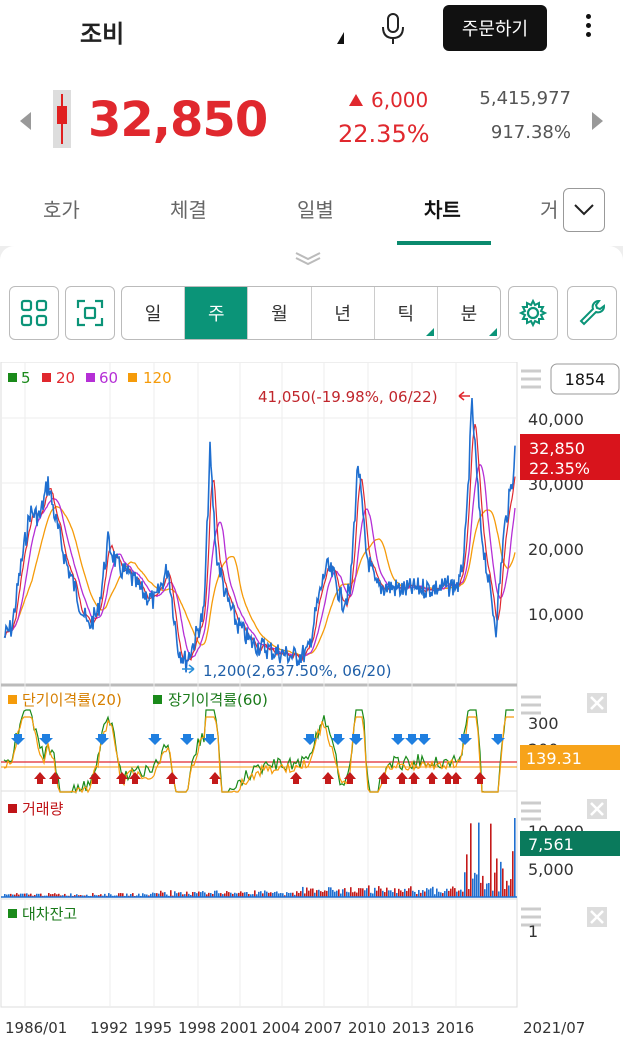 The height and width of the screenshot is (1043, 623). Describe the element at coordinates (348, 397) in the screenshot. I see `high-price-annotation: 41,050(-19.98%, 06/22)` at that location.